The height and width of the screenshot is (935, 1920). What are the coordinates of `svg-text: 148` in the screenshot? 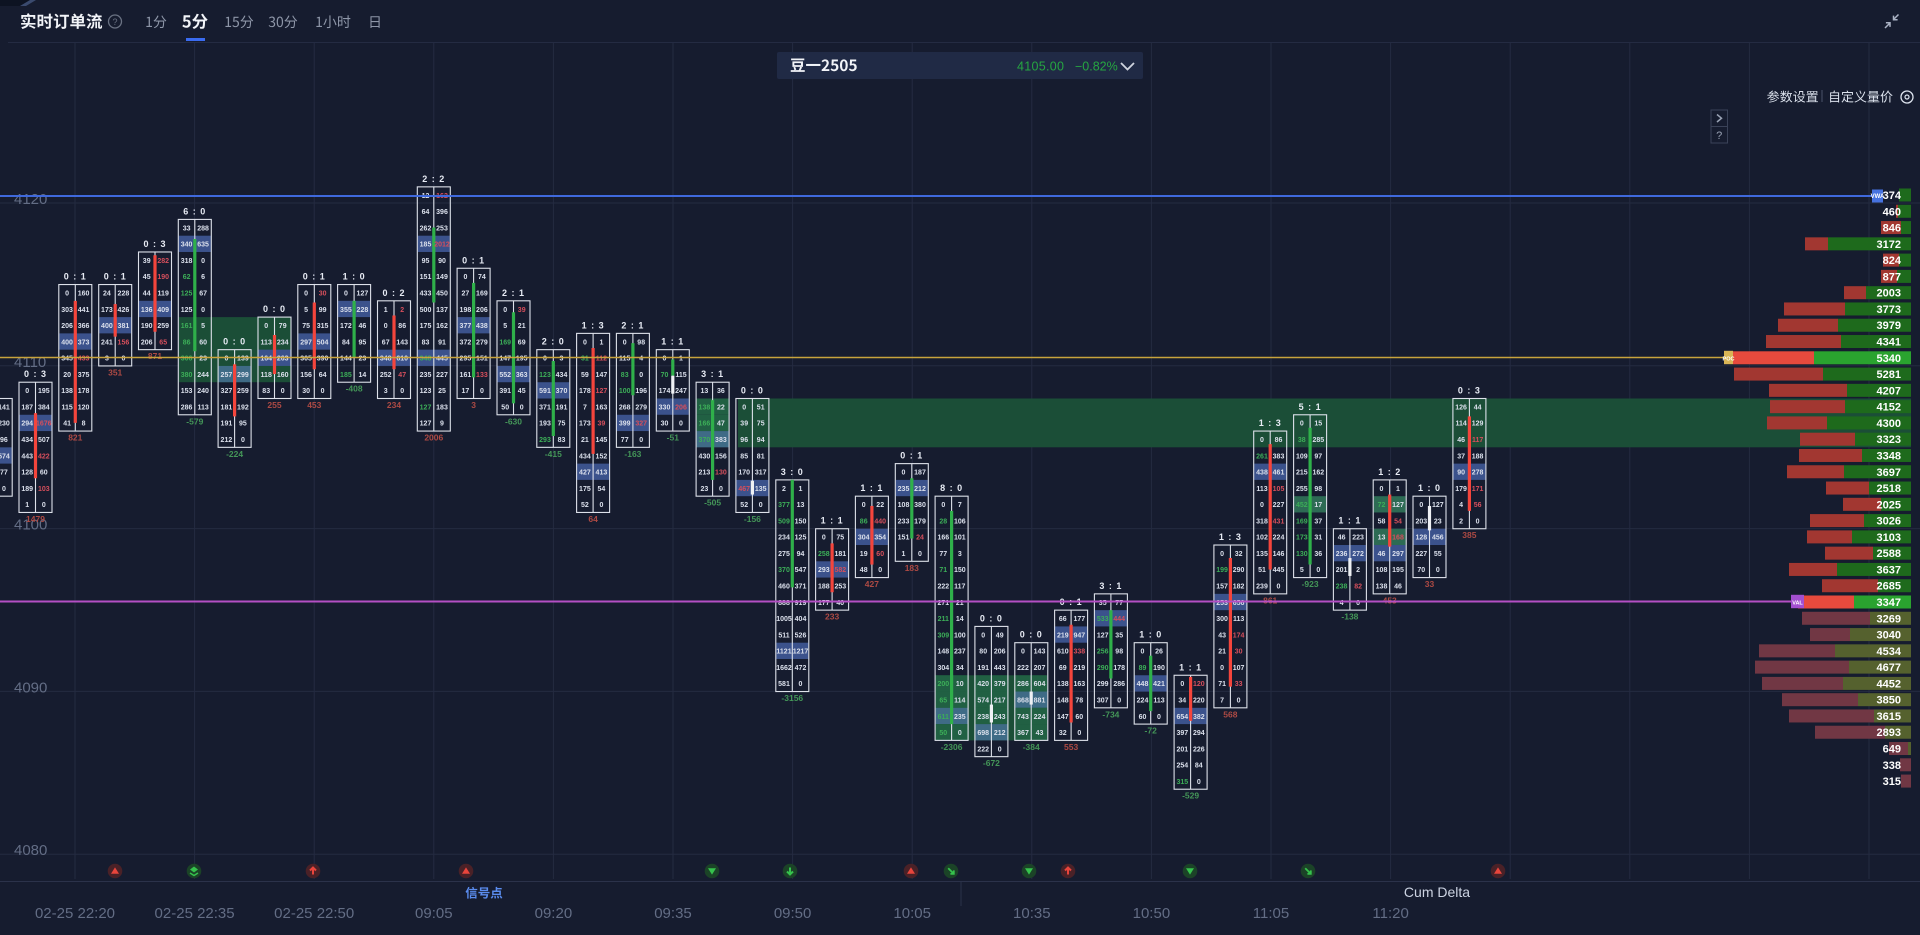 It's located at (1063, 700).